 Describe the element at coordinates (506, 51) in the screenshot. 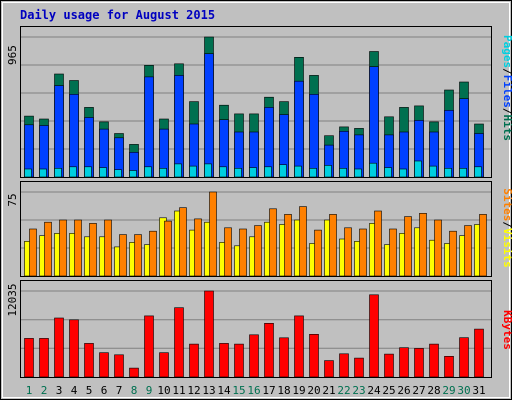

I see `legend-entry: Pages` at that location.